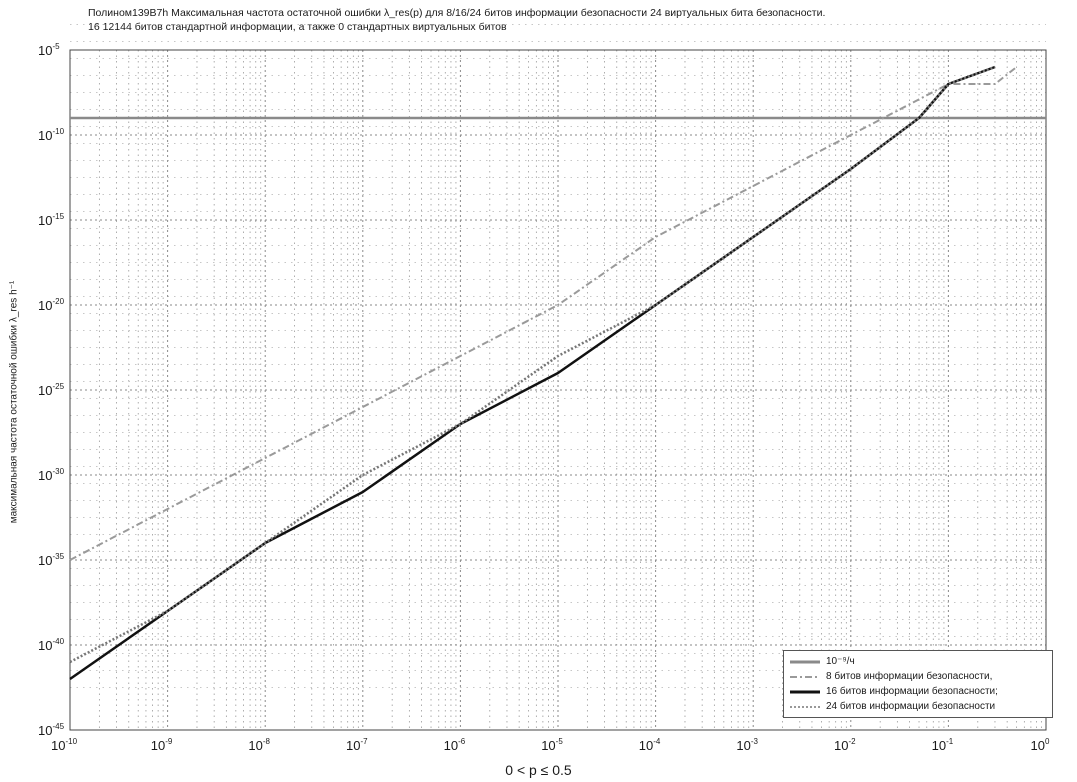 The height and width of the screenshot is (782, 1077). I want to click on x-axis-label: 0 < p ≤ 0.5, so click(538, 770).